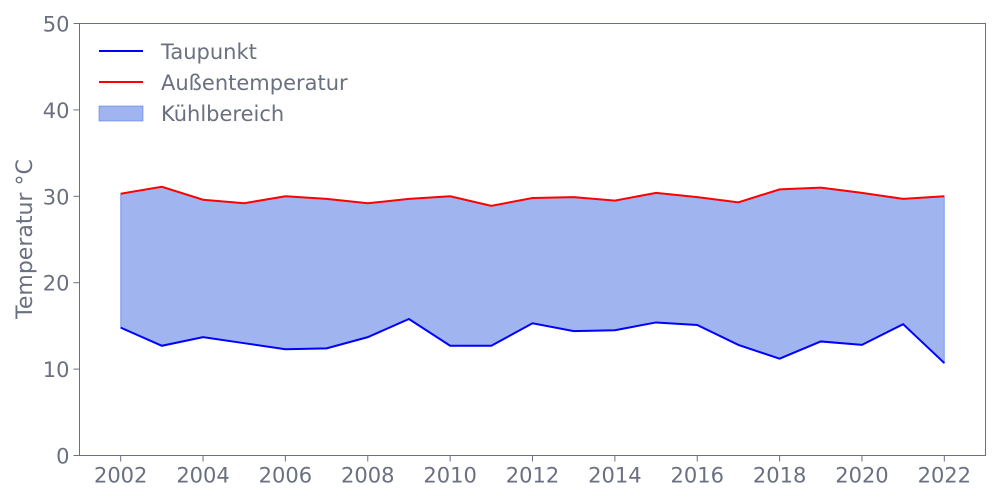  Describe the element at coordinates (285, 476) in the screenshot. I see `x-tick-label: 2006` at that location.